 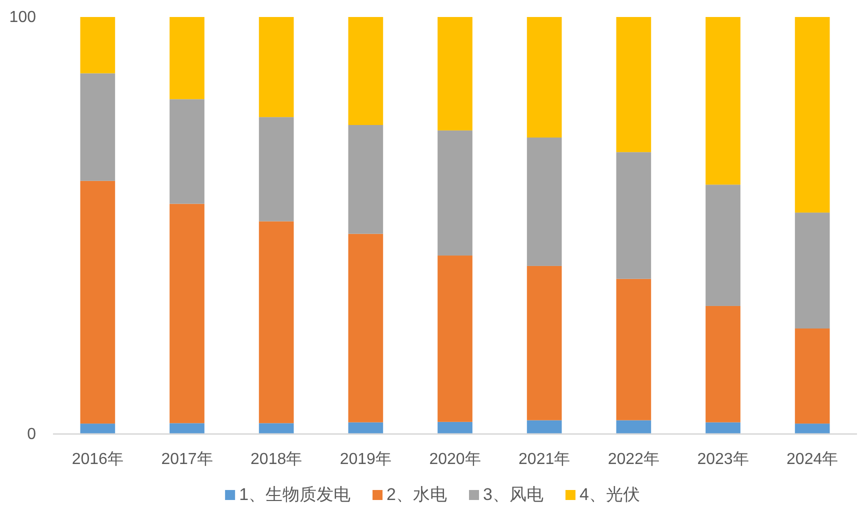 I want to click on x-tick-label: 2023年, so click(x=723, y=459).